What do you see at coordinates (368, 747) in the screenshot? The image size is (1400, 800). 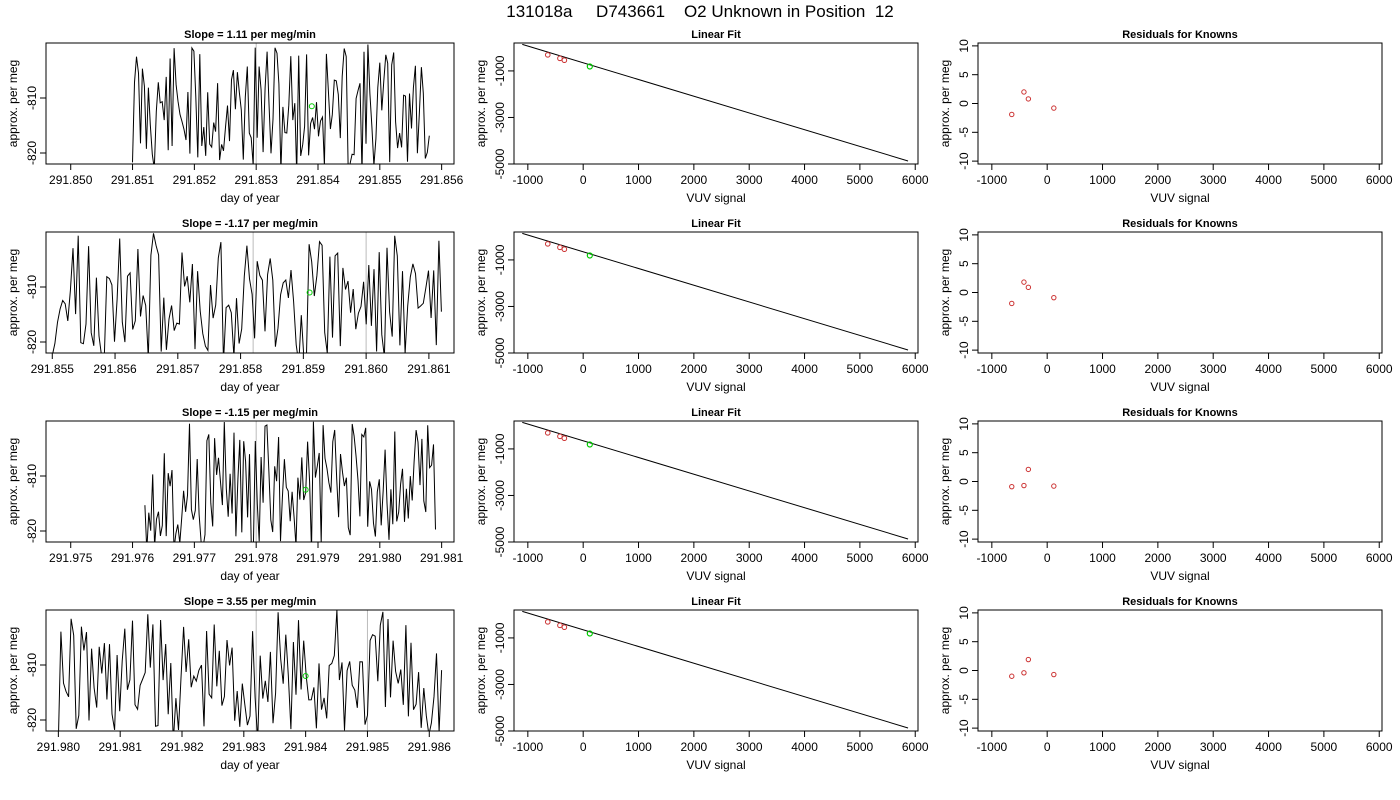 I see `x-tick-label: 291.985` at bounding box center [368, 747].